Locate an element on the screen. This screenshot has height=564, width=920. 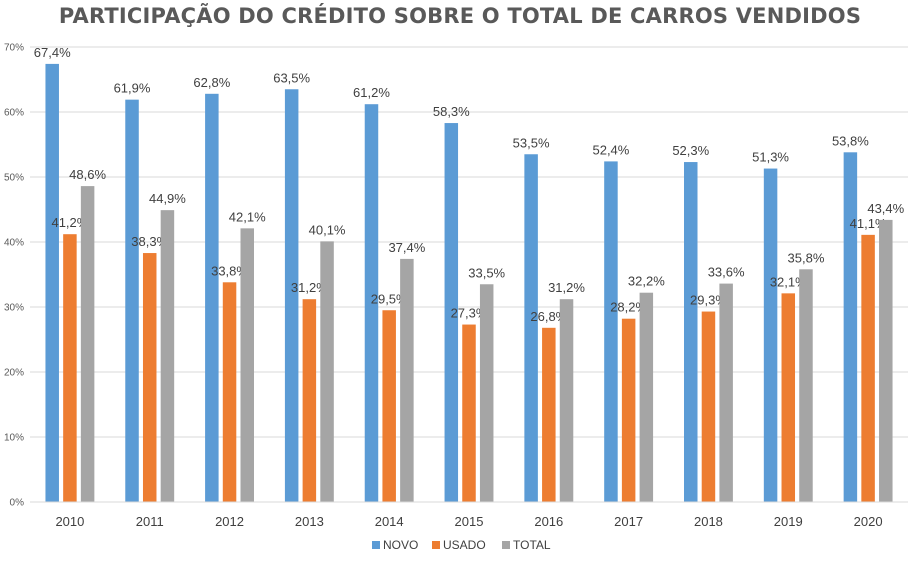
data-label-novo: 61,2% is located at coordinates (371, 92).